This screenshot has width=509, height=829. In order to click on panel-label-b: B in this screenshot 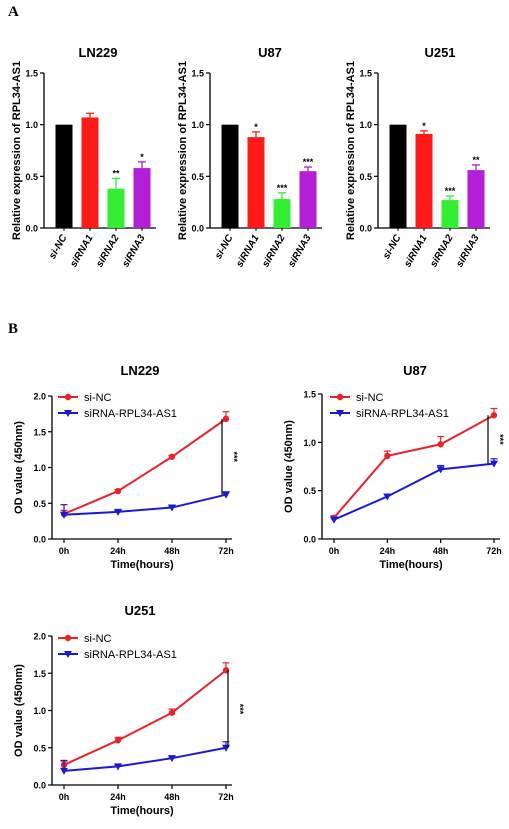, I will do `click(13, 329)`.